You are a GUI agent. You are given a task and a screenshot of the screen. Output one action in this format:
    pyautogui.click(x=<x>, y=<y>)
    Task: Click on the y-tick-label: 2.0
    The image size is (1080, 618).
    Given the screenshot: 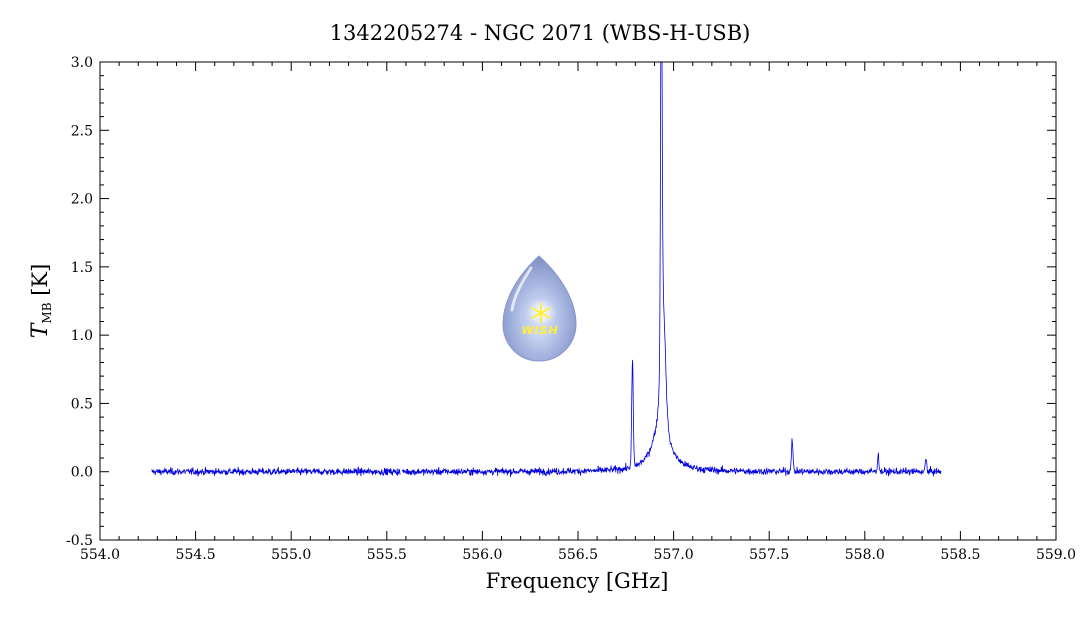 What is the action you would take?
    pyautogui.click(x=82, y=200)
    